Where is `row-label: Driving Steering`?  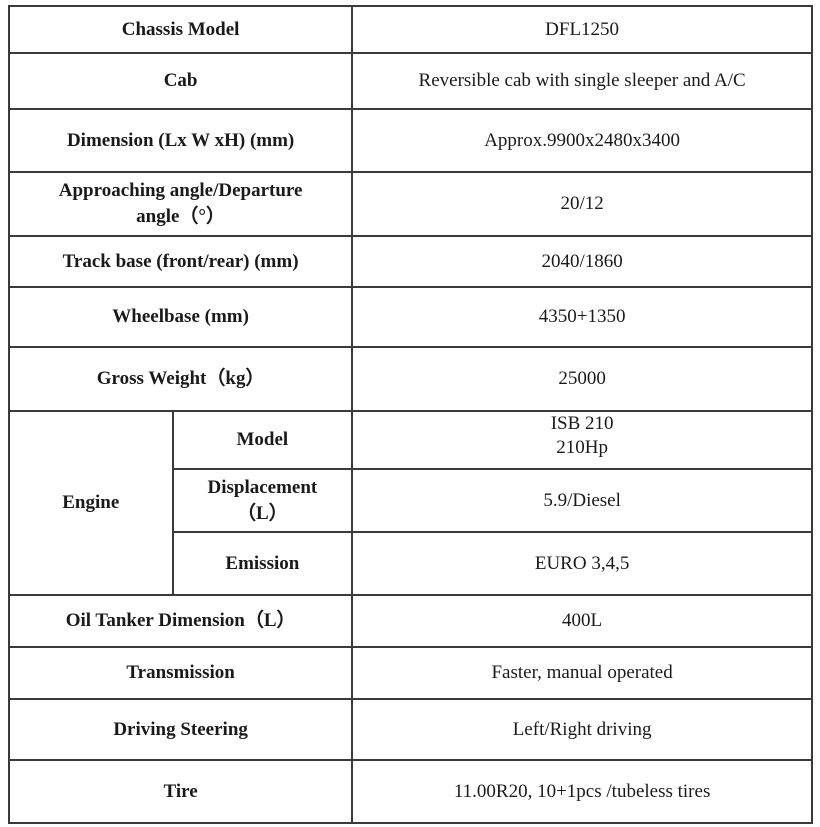 row-label: Driving Steering is located at coordinates (180, 729).